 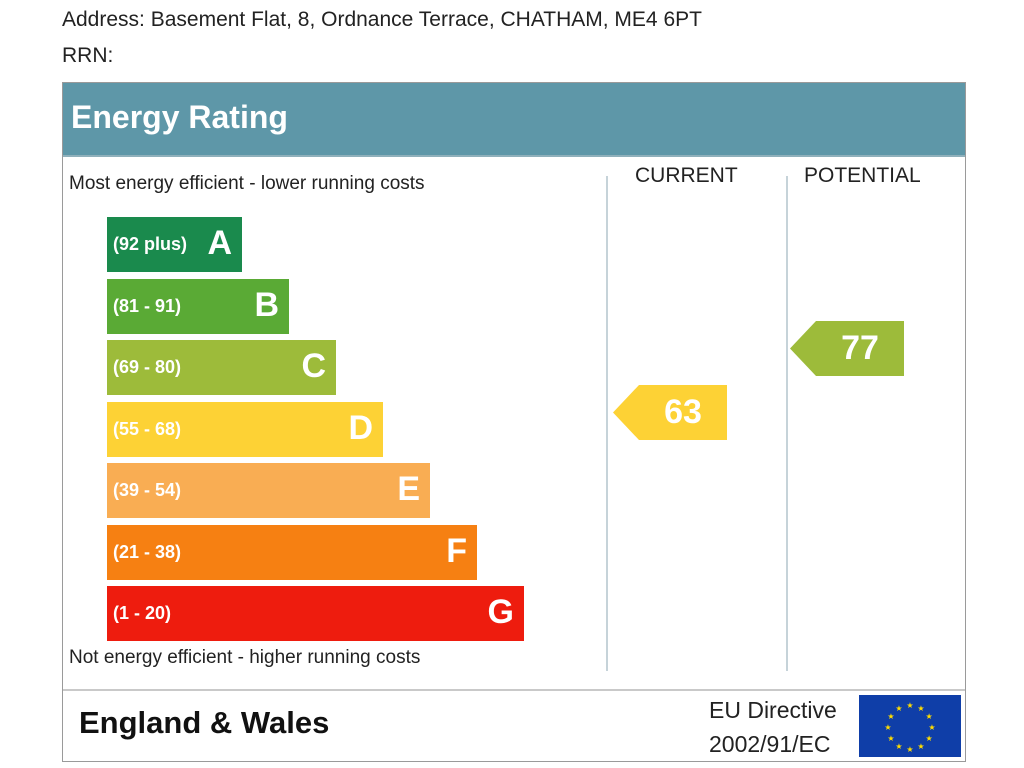 I want to click on band-bar-f: (21 - 38) F, so click(x=292, y=552).